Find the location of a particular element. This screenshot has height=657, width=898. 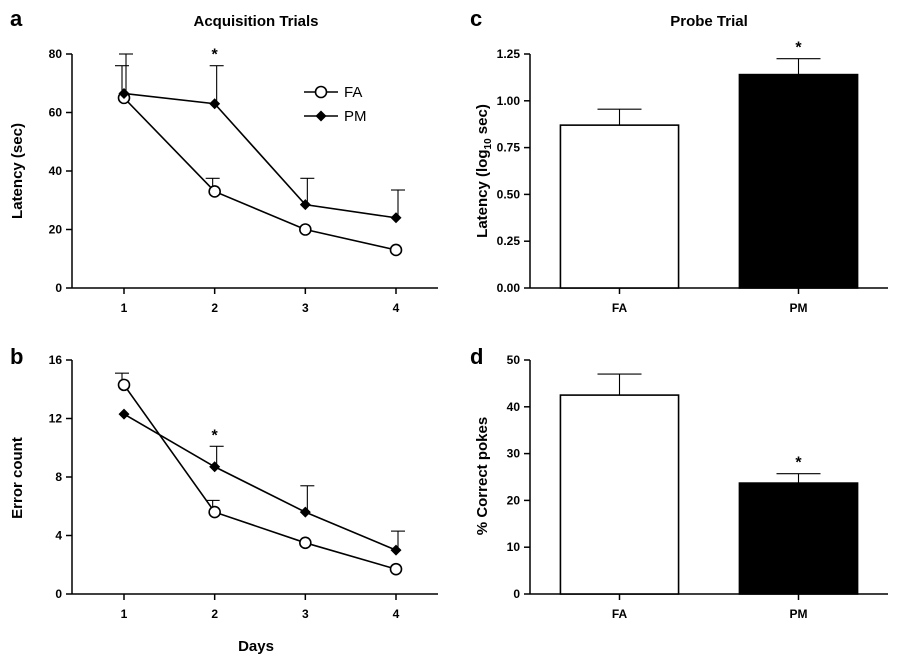

panel-a-y-tick-label: 60 is located at coordinates (56, 113).